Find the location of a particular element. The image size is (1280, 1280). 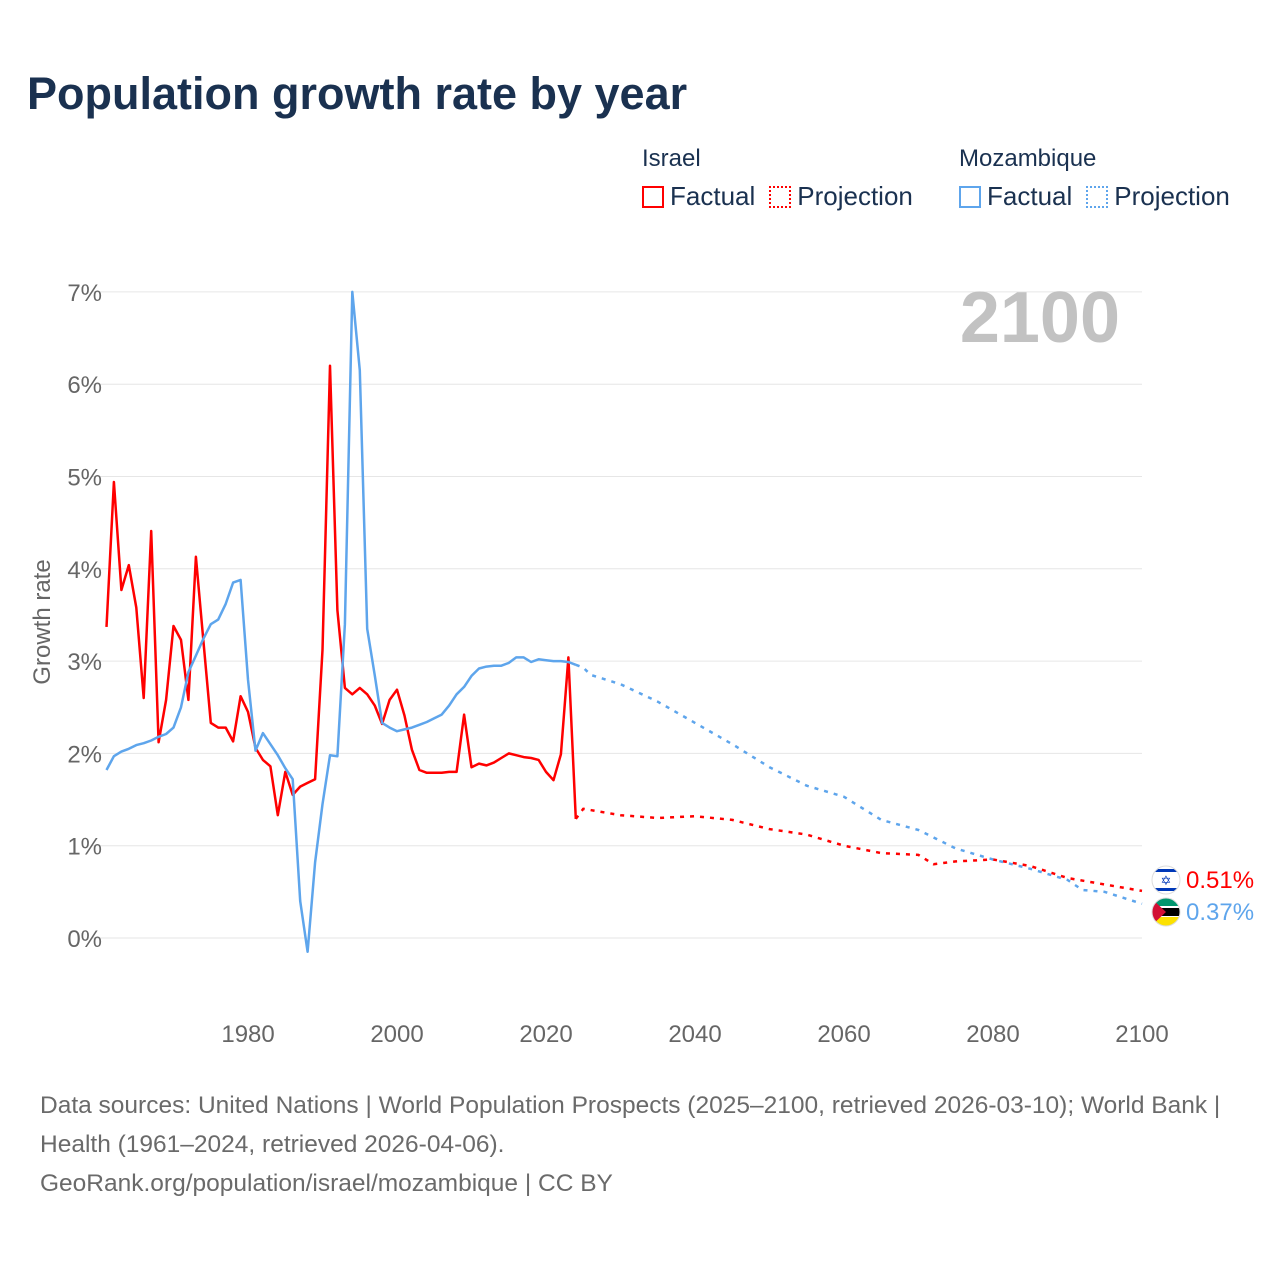

mozambique-projection-line is located at coordinates (859, 784).